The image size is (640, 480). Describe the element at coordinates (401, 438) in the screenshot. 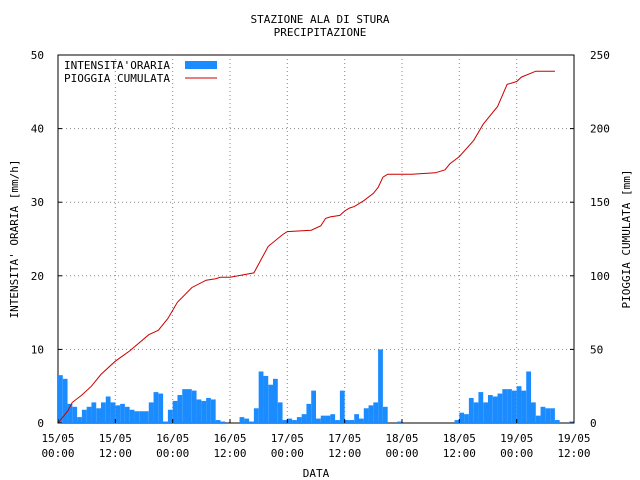

I see `x-tick-label-date: 18/05` at that location.